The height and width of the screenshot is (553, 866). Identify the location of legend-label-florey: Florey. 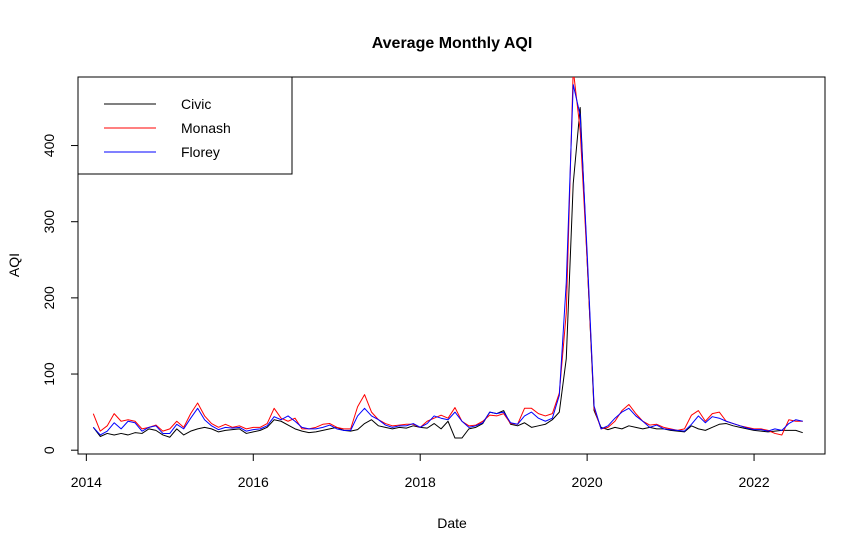
(200, 152).